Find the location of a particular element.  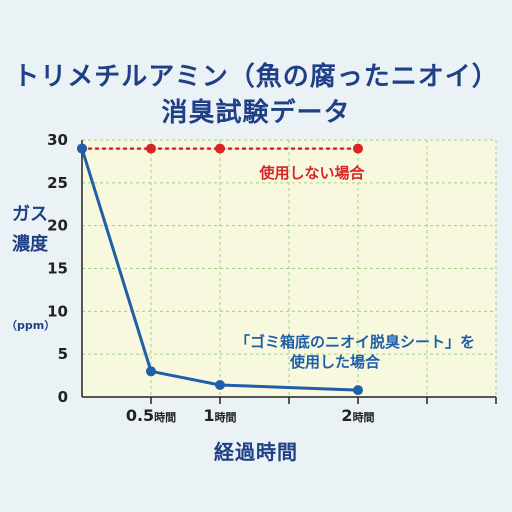

y-tick-label: 30 is located at coordinates (57, 140).